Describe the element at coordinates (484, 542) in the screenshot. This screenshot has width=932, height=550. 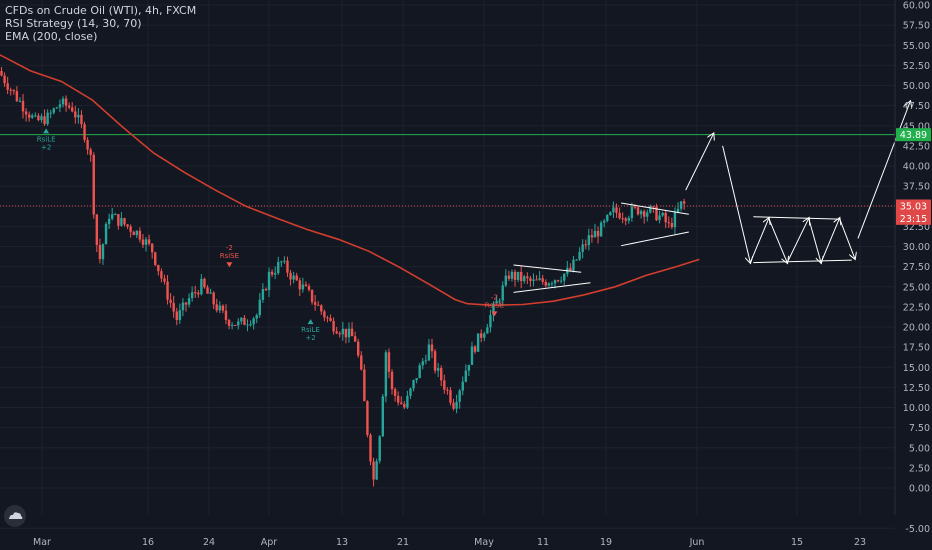
I see `time-tick-label: May` at that location.